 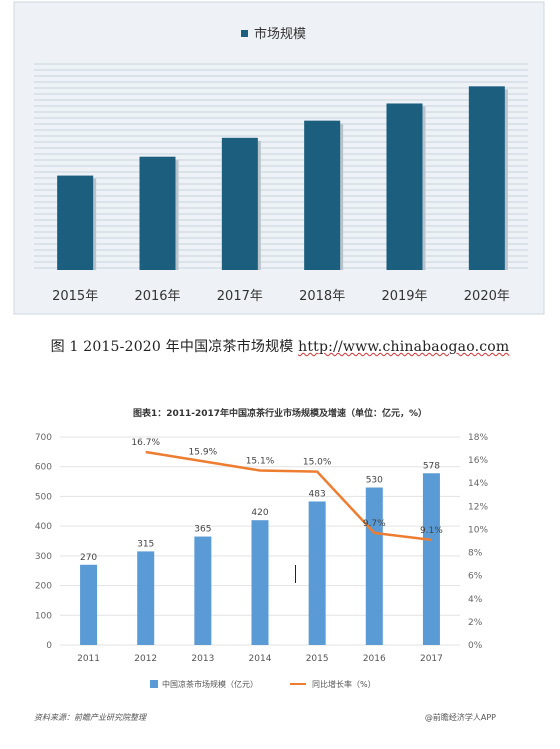 What do you see at coordinates (317, 494) in the screenshot?
I see `chart2-bar-label: 483` at bounding box center [317, 494].